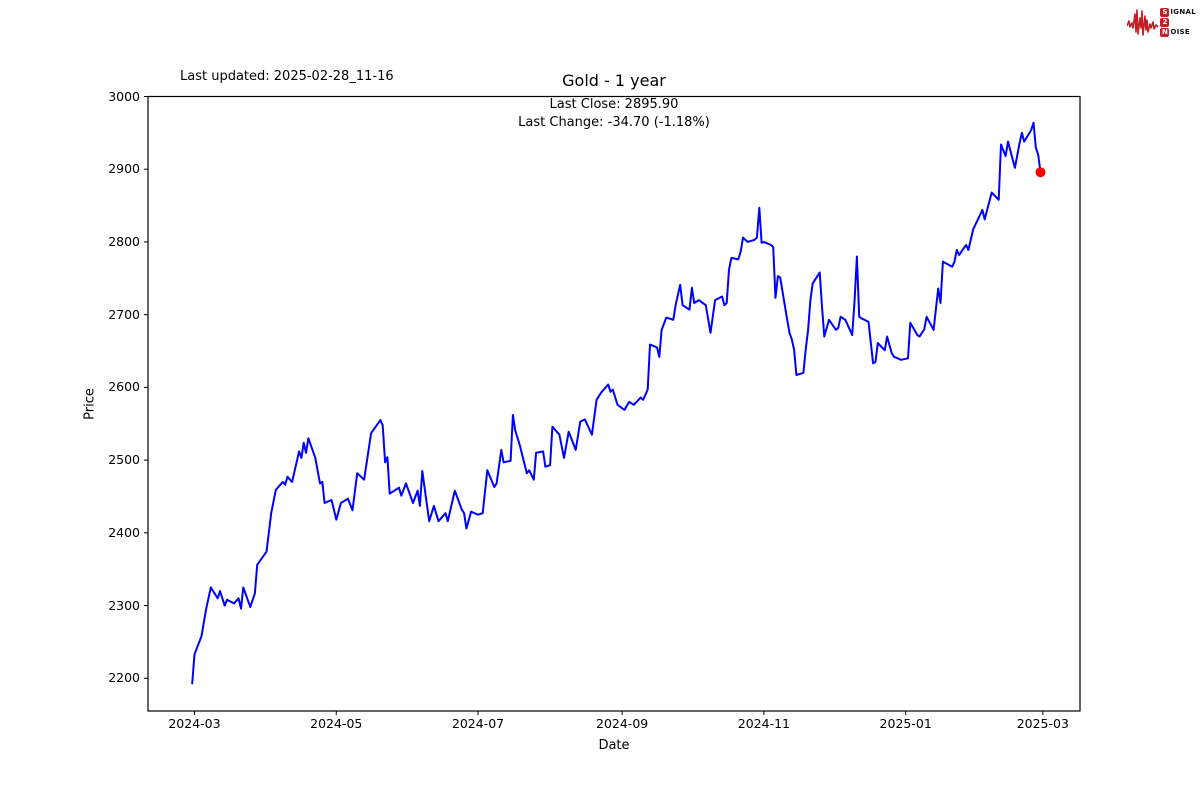 The image size is (1200, 800). Describe the element at coordinates (1183, 12) in the screenshot. I see `logo-text-ignal: IGNAL` at that location.